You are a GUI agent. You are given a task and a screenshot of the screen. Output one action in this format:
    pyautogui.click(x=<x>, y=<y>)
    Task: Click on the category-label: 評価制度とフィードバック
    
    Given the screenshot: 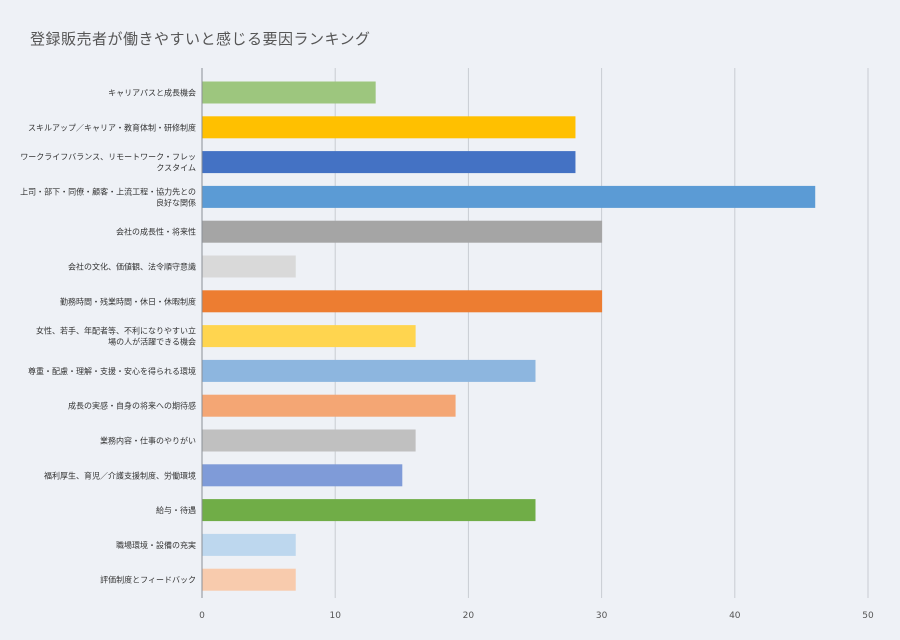 What is the action you would take?
    pyautogui.click(x=148, y=580)
    